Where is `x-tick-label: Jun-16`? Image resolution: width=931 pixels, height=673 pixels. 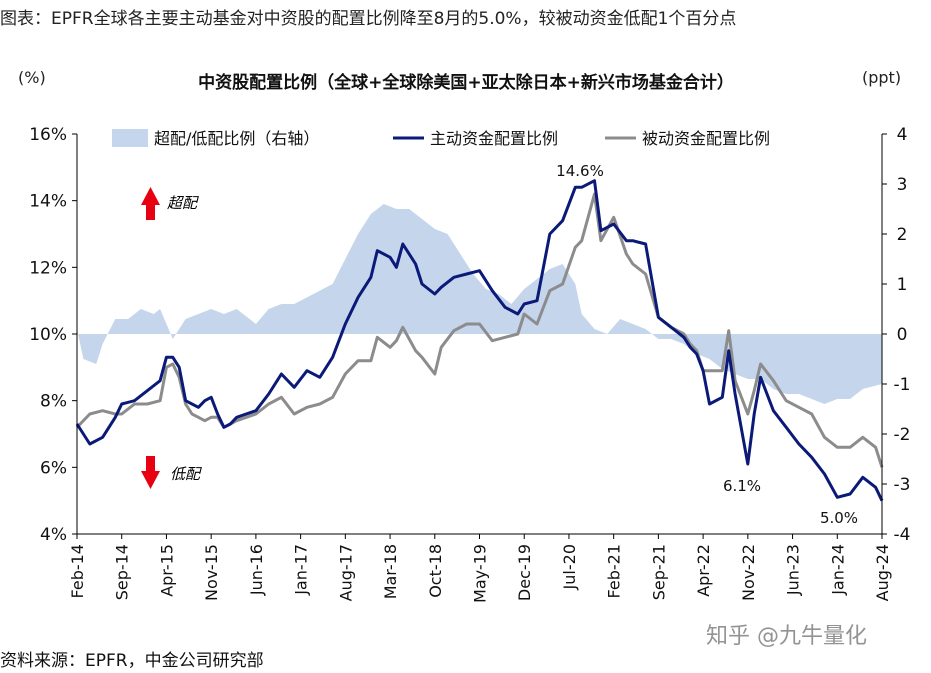 x-tick-label: Jun-16 is located at coordinates (256, 570).